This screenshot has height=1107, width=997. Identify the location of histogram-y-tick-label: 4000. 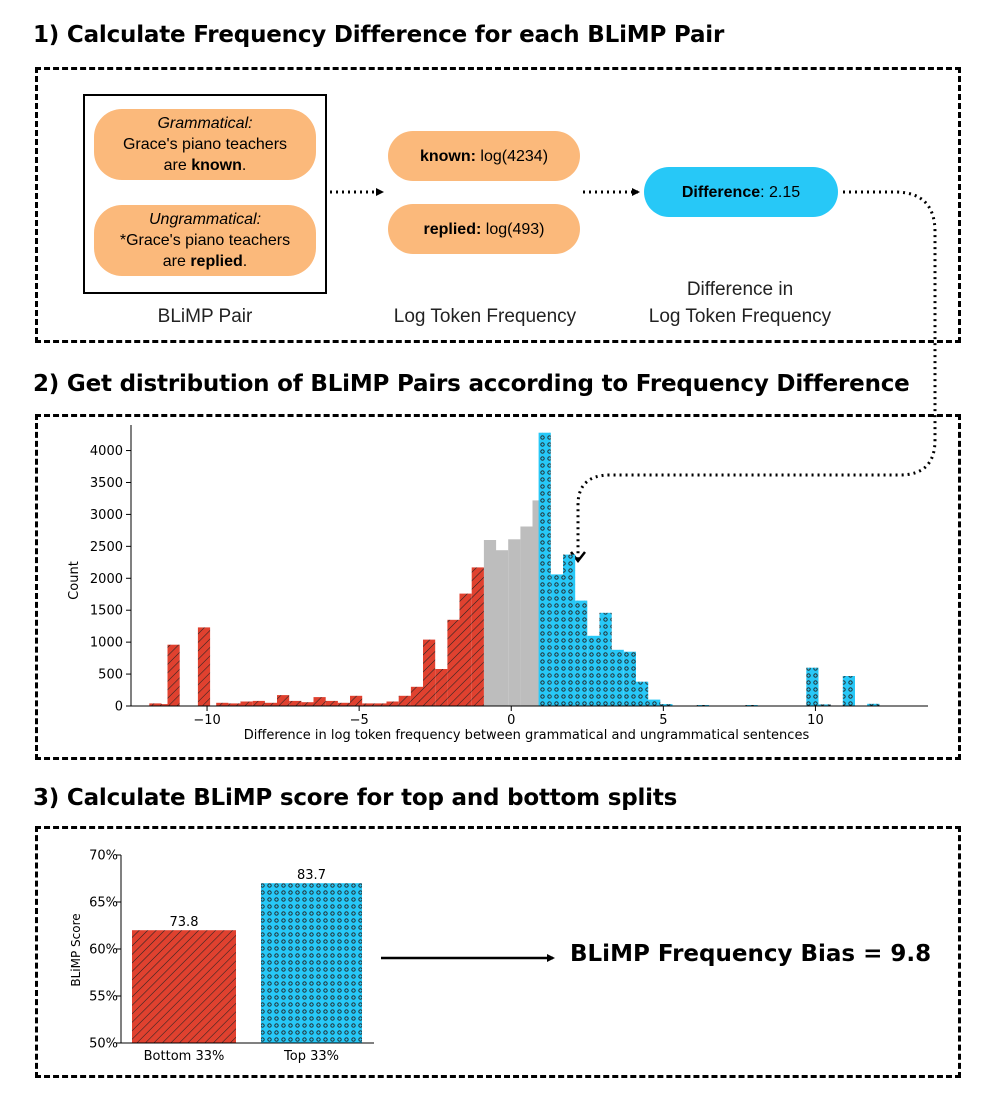
(106, 451).